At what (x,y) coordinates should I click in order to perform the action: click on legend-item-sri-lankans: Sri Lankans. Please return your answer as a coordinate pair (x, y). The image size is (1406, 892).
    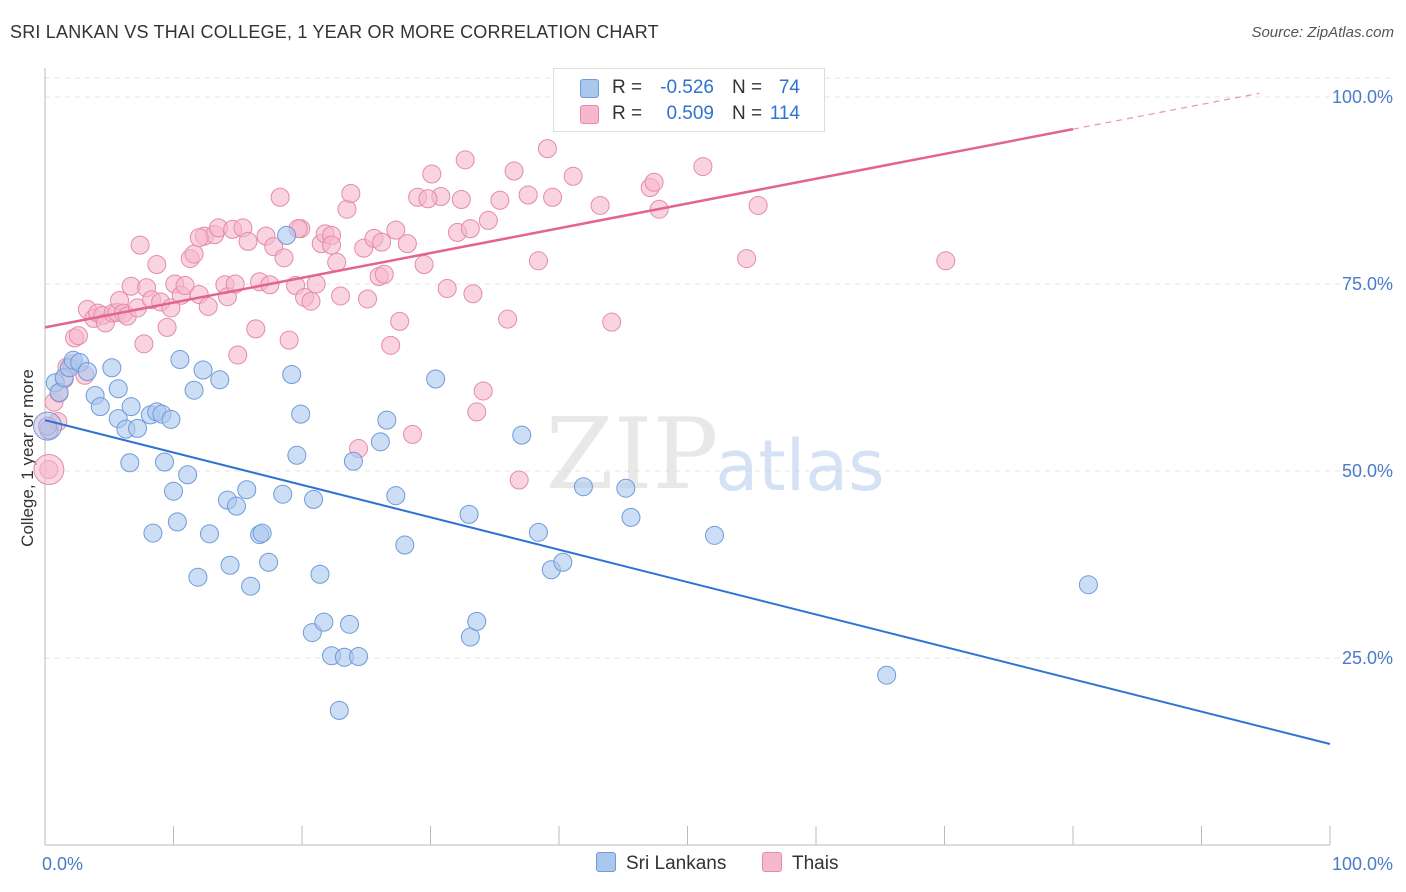
    Looking at the image, I should click on (661, 864).